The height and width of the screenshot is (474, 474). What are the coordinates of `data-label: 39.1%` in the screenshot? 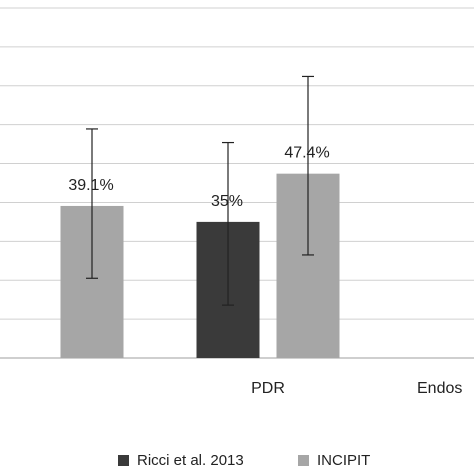 It's located at (90, 185).